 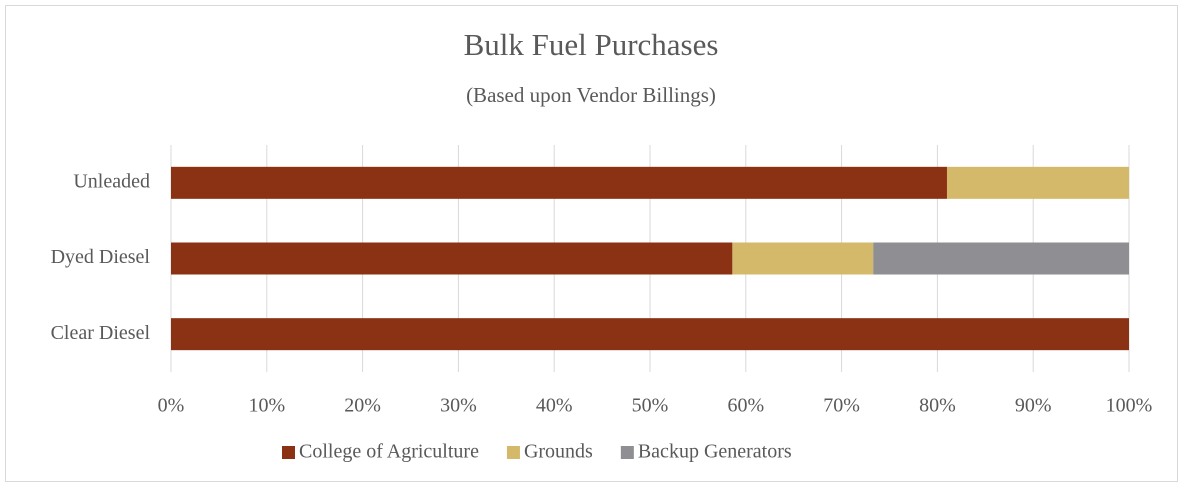 I want to click on x-tick-label: 50%, so click(x=650, y=406).